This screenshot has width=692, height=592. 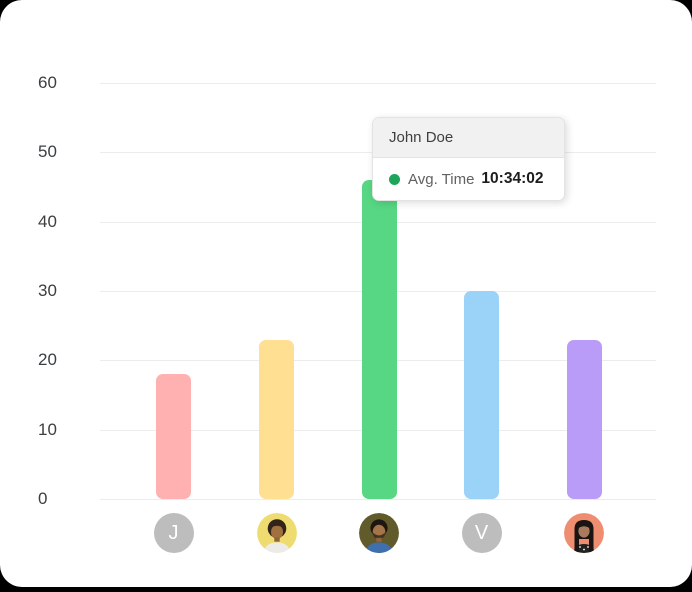 I want to click on initial-j-avatar: J, so click(x=173, y=533).